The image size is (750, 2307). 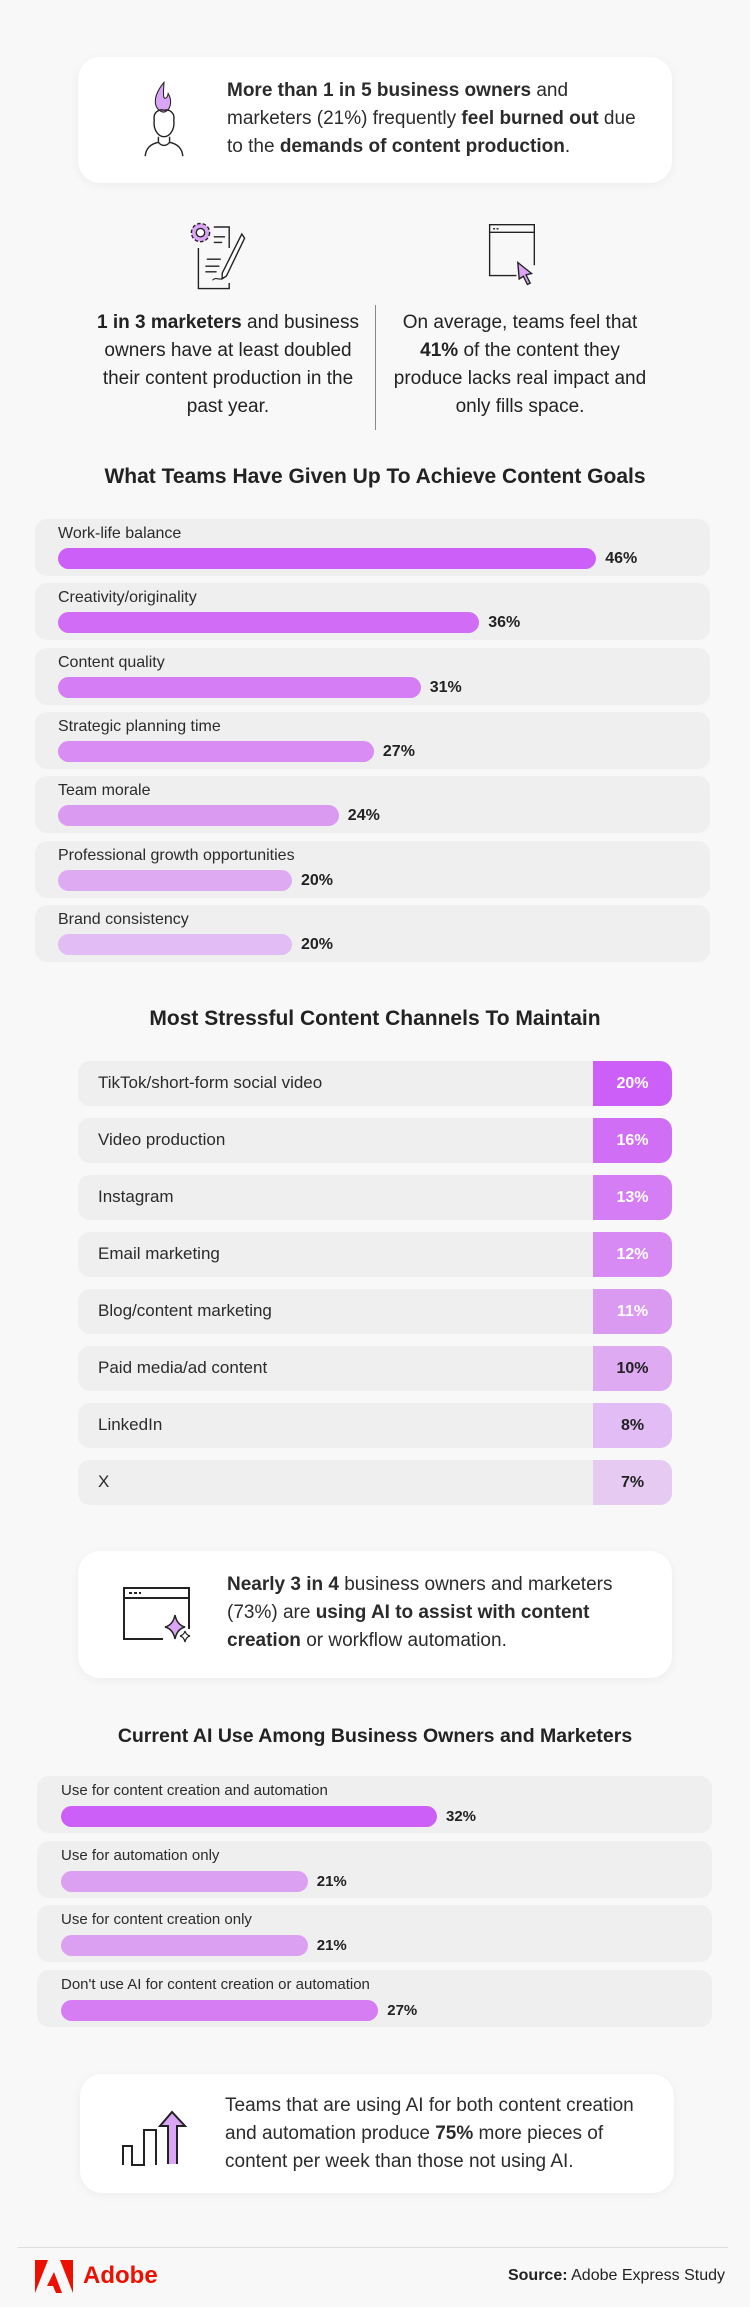 I want to click on bar-label: Team morale, so click(x=104, y=791).